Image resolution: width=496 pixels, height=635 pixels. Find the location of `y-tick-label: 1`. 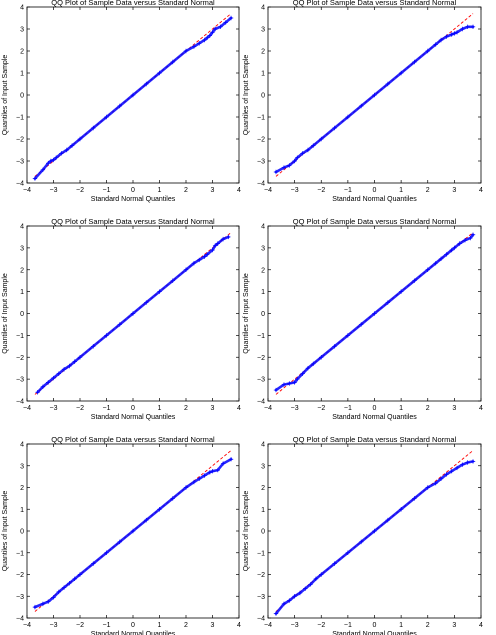

y-tick-label: 1 is located at coordinates (22, 510).